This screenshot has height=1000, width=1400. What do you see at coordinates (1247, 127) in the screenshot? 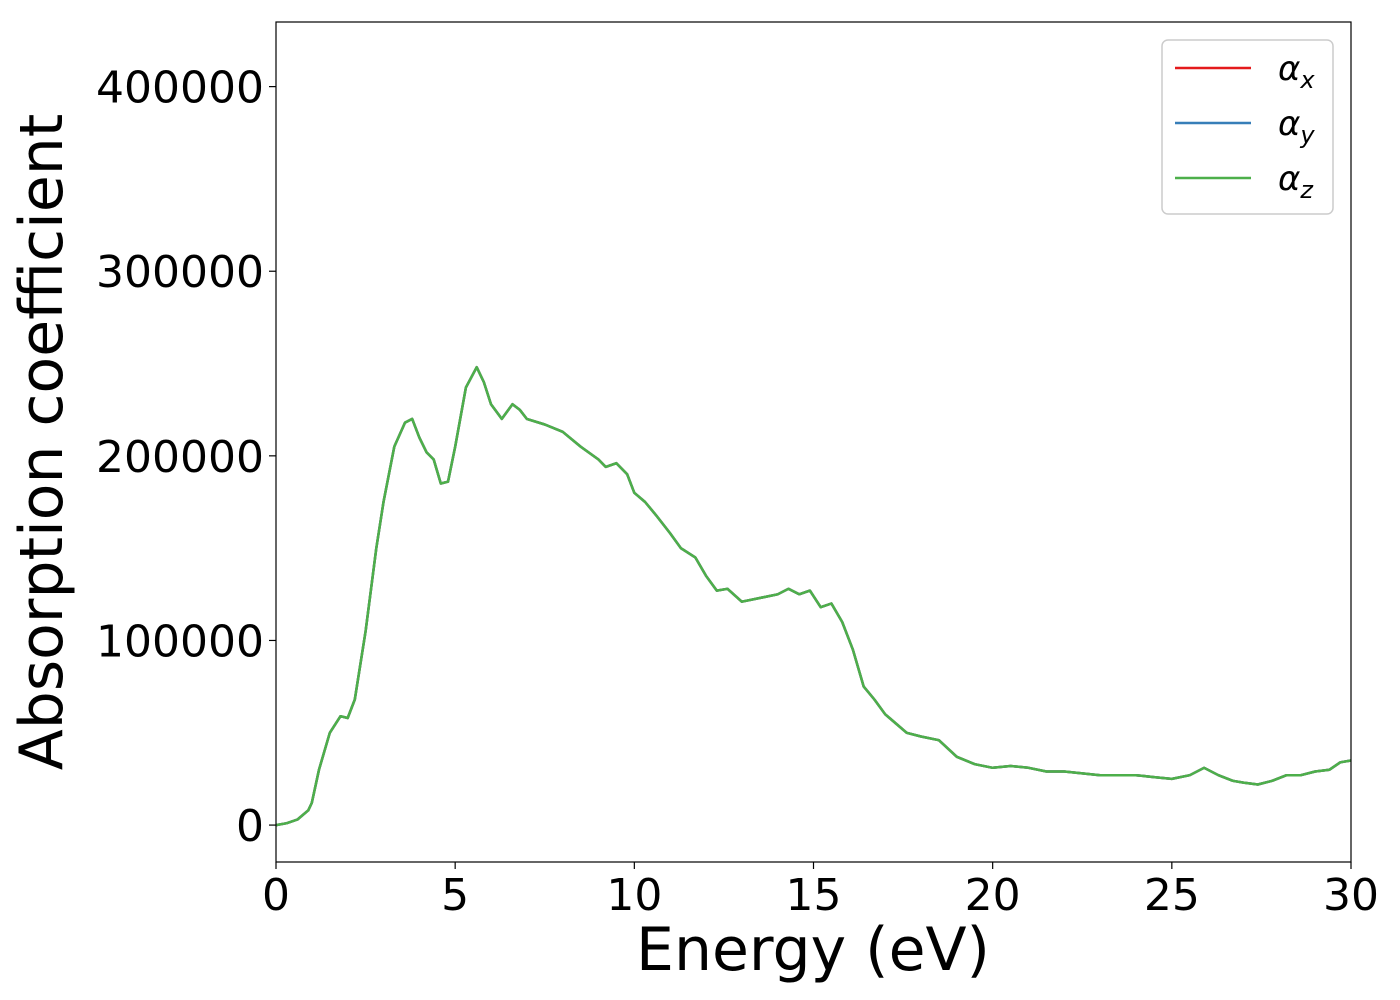
I see `legend-box` at bounding box center [1247, 127].